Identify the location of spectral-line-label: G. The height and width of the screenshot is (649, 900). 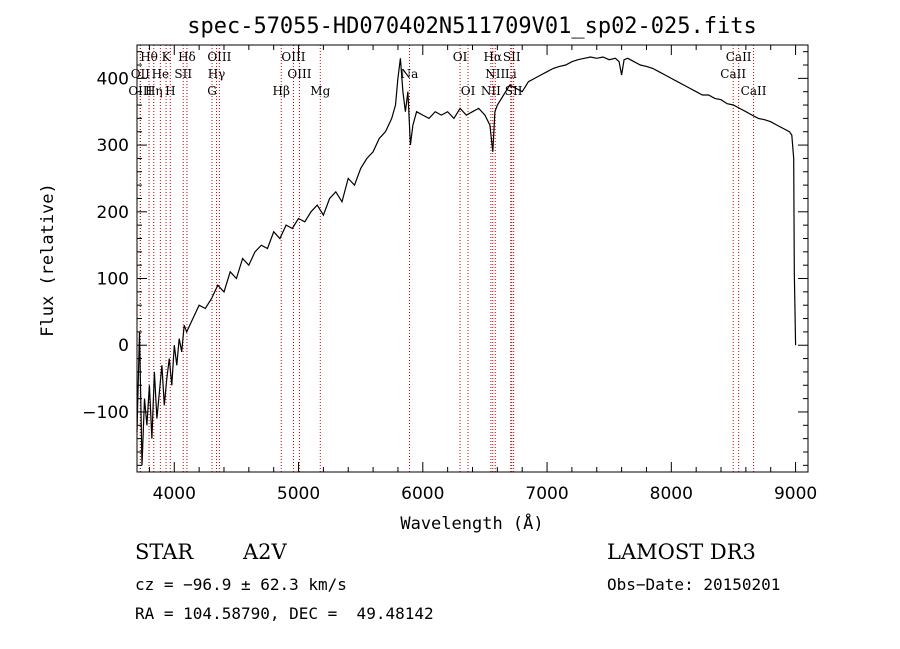
(212, 91).